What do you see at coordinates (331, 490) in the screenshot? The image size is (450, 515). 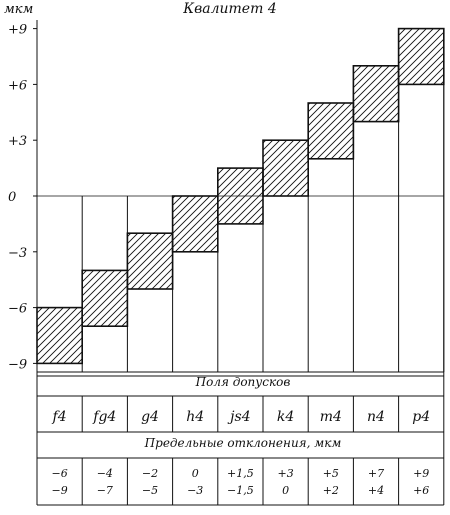 I see `lower-deviation-m4: +2` at bounding box center [331, 490].